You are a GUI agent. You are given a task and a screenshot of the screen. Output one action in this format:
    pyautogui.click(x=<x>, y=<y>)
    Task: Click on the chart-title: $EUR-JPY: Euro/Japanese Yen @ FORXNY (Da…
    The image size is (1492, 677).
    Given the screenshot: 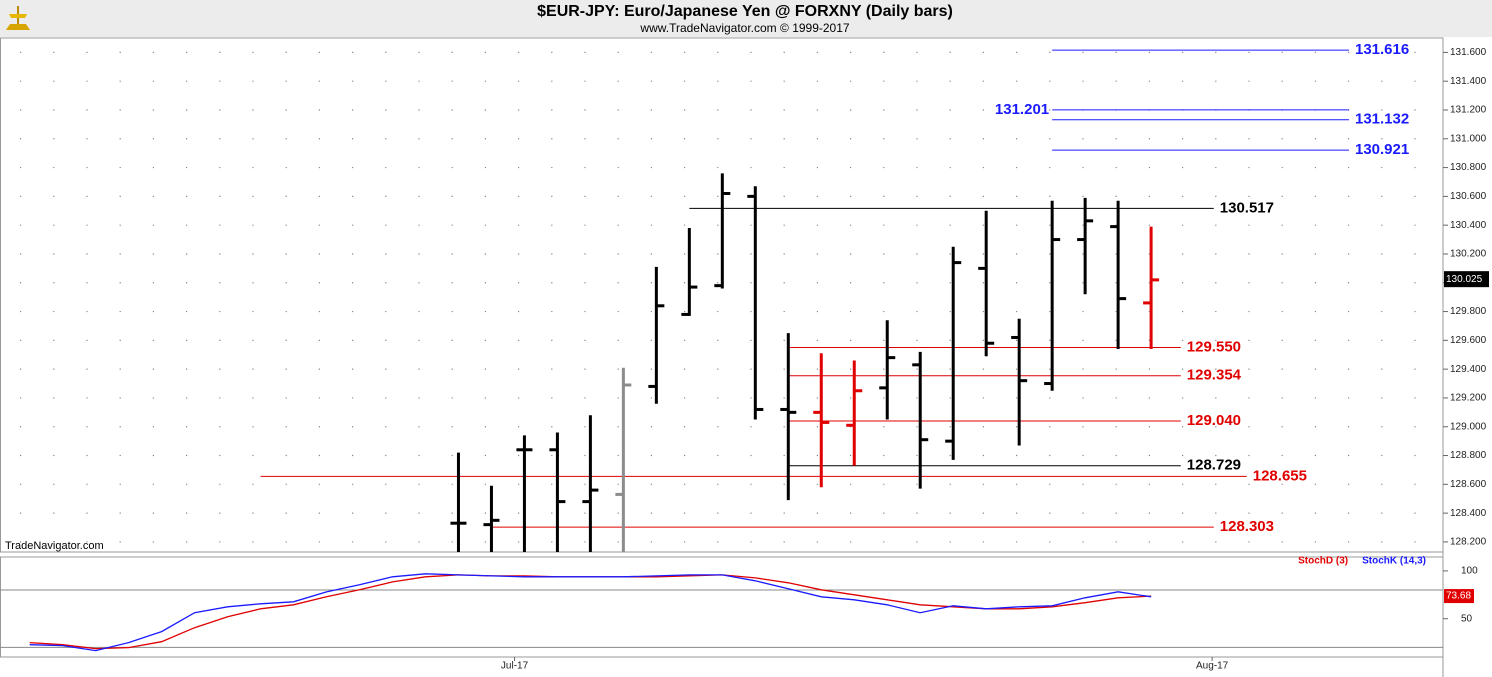 What is the action you would take?
    pyautogui.click(x=745, y=11)
    